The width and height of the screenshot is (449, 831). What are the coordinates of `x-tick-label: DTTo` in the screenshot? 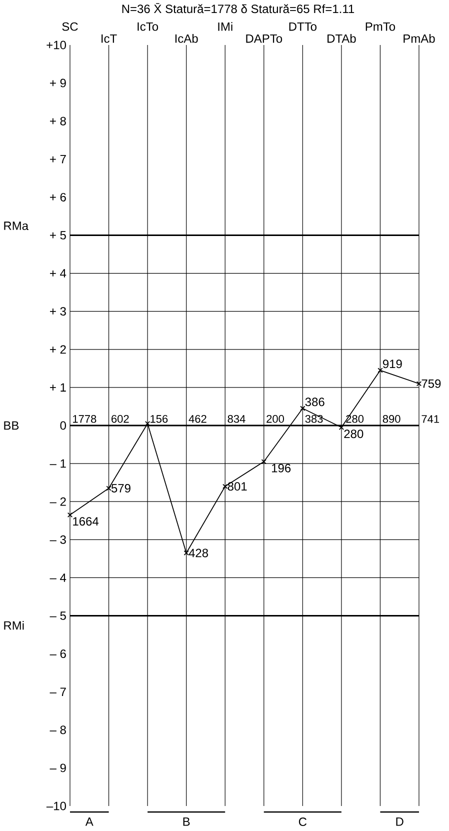 It's located at (302, 26).